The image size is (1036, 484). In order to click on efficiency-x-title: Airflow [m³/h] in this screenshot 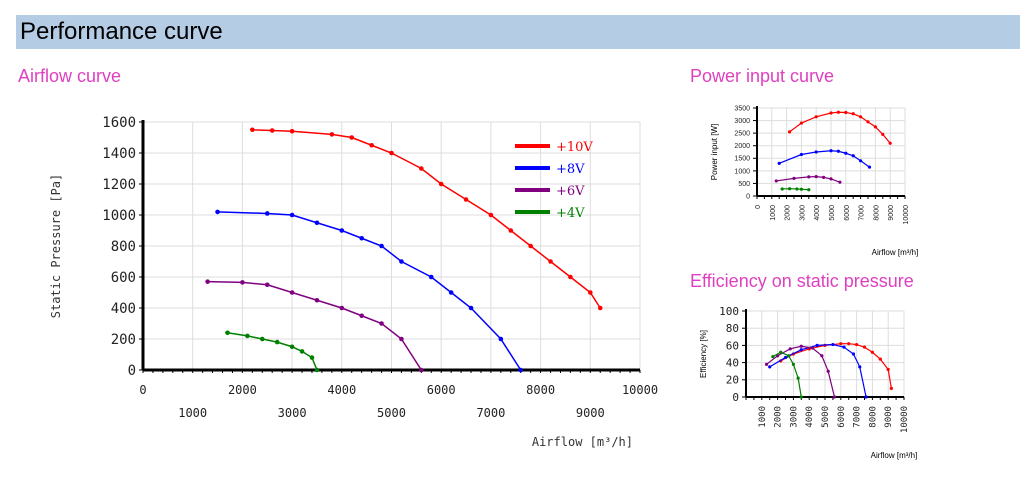, I will do `click(894, 455)`.